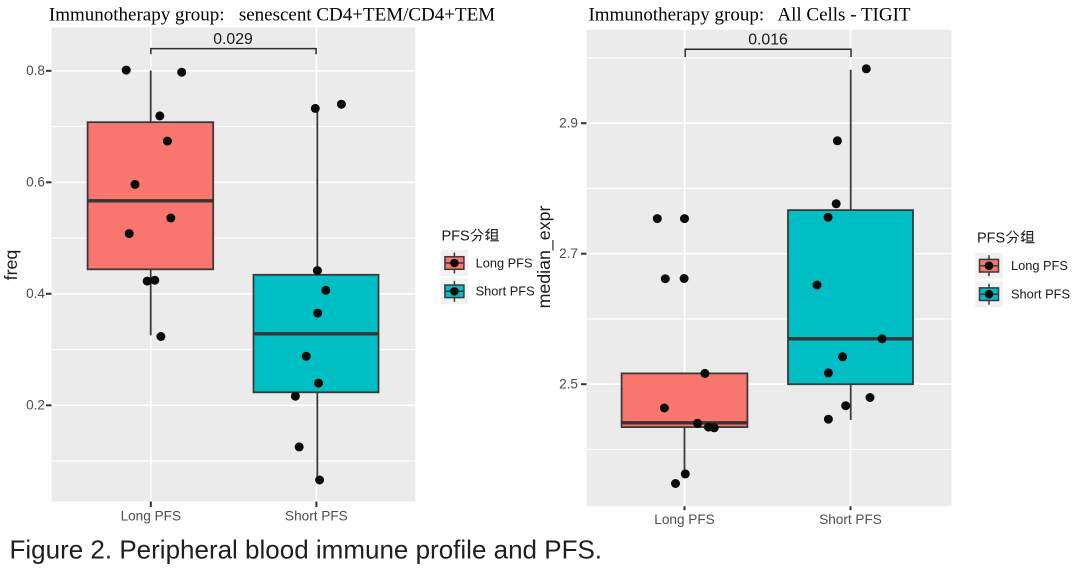  What do you see at coordinates (35, 293) in the screenshot?
I see `svg-text: 0.4` at bounding box center [35, 293].